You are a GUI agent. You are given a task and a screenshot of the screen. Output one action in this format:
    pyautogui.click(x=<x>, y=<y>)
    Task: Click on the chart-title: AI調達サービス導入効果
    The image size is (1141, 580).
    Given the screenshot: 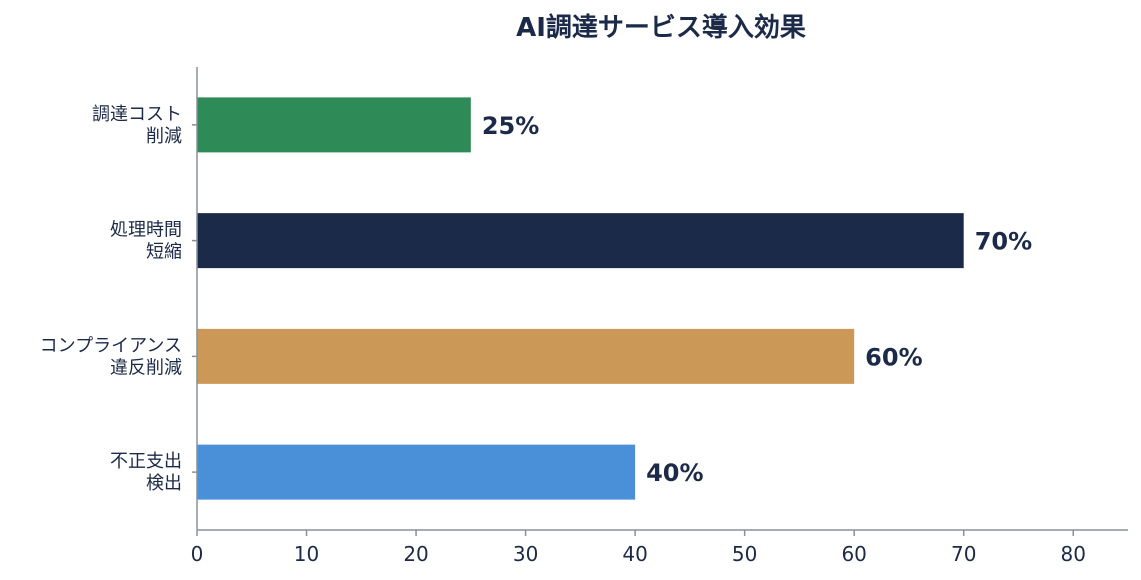 What is the action you would take?
    pyautogui.click(x=661, y=27)
    